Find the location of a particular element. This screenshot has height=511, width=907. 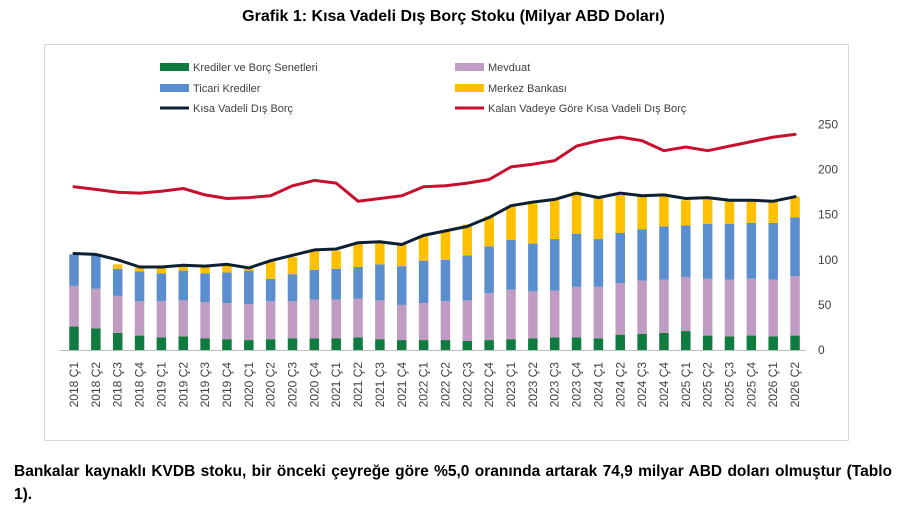

legend-label-1: Mevduat is located at coordinates (509, 68).